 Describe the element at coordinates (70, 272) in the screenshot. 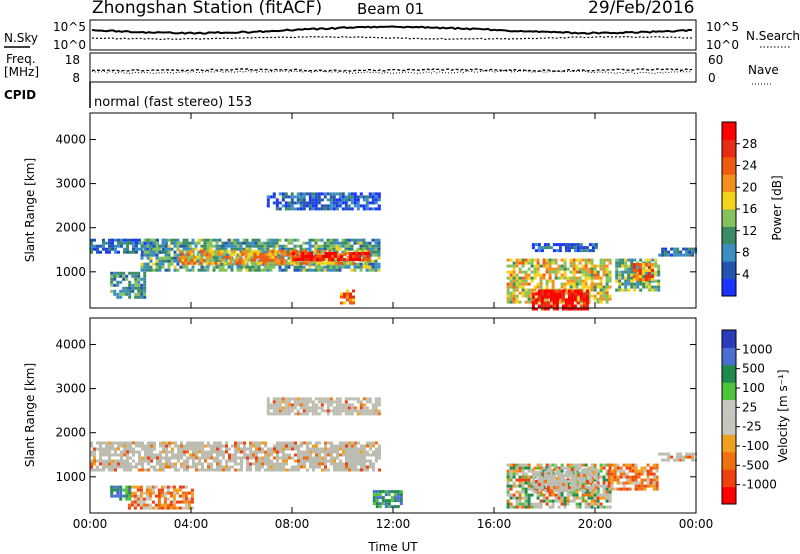

I see `power-y-tick-label: 1000` at that location.